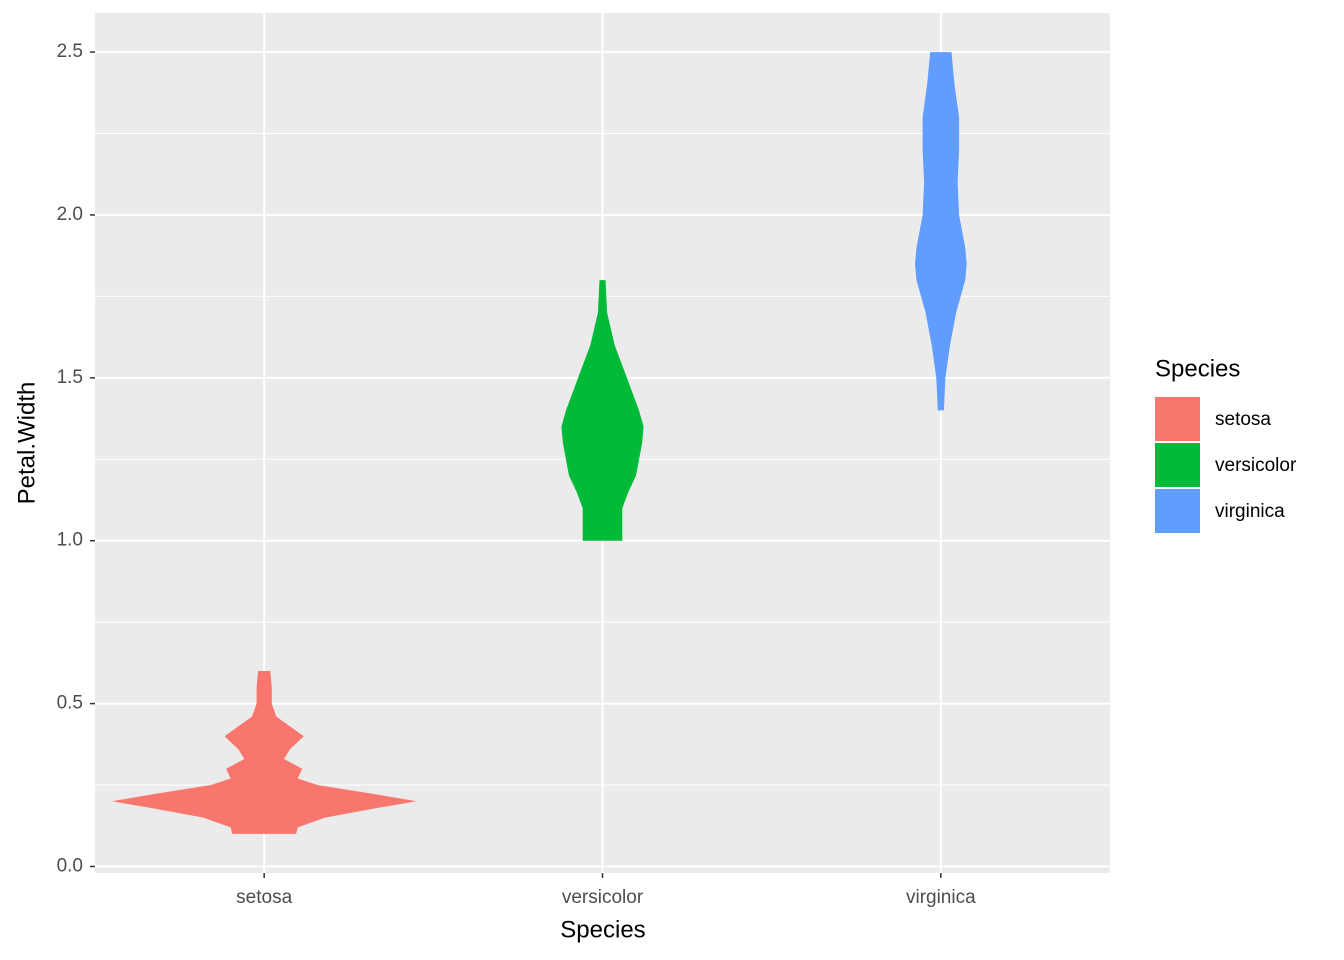 The height and width of the screenshot is (960, 1344). Describe the element at coordinates (603, 897) in the screenshot. I see `x-tick-label: versicolor` at that location.